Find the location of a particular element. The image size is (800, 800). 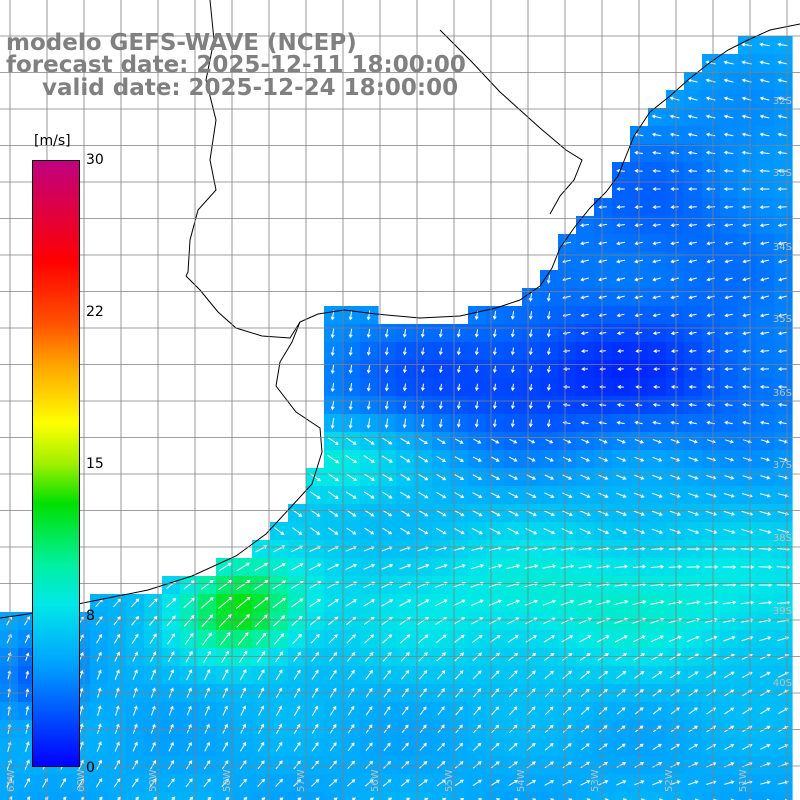

colorbar-tick-15: 15 is located at coordinates (95, 464).